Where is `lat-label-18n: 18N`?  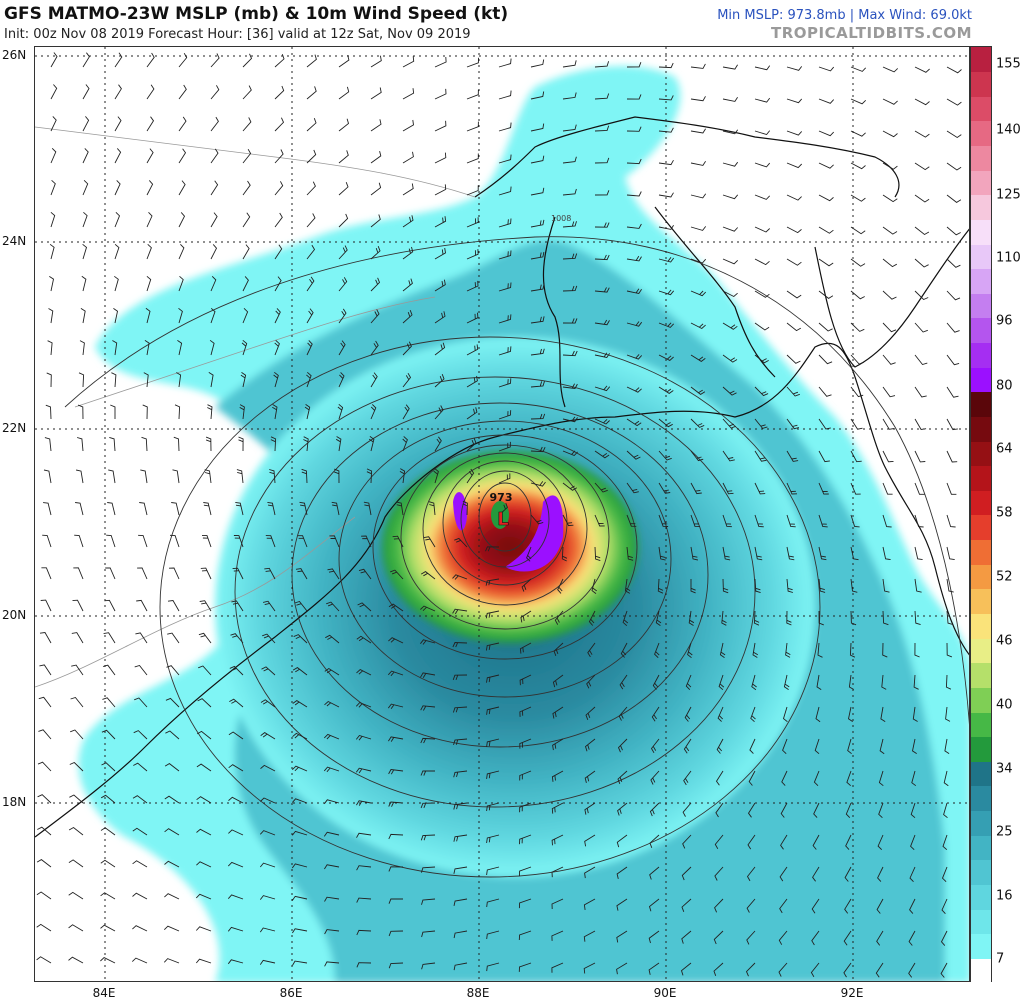
lat-label-18n: 18N is located at coordinates (14, 802).